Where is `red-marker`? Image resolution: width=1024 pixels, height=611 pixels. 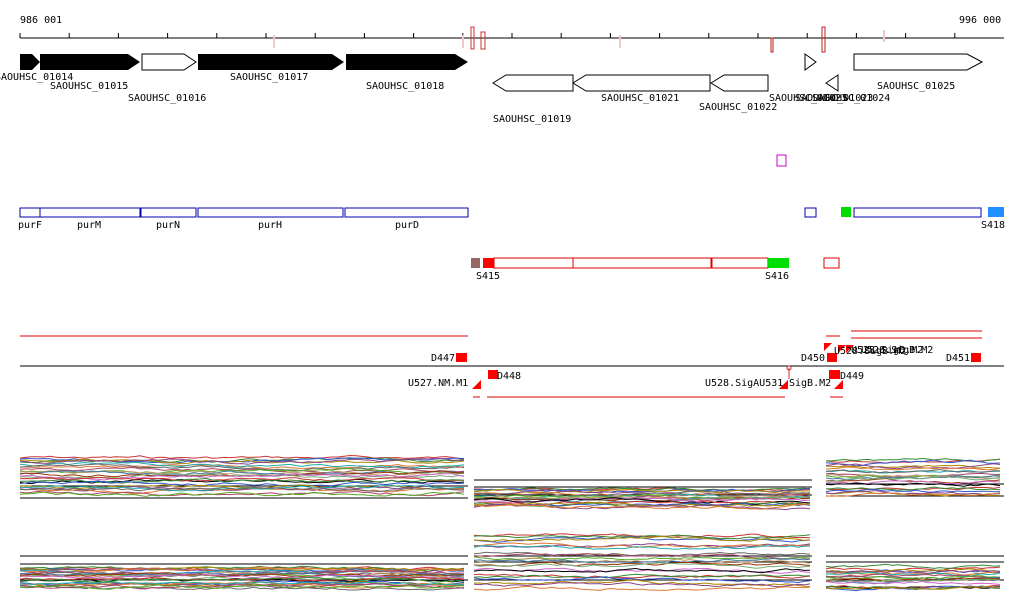 red-marker is located at coordinates (488, 263).